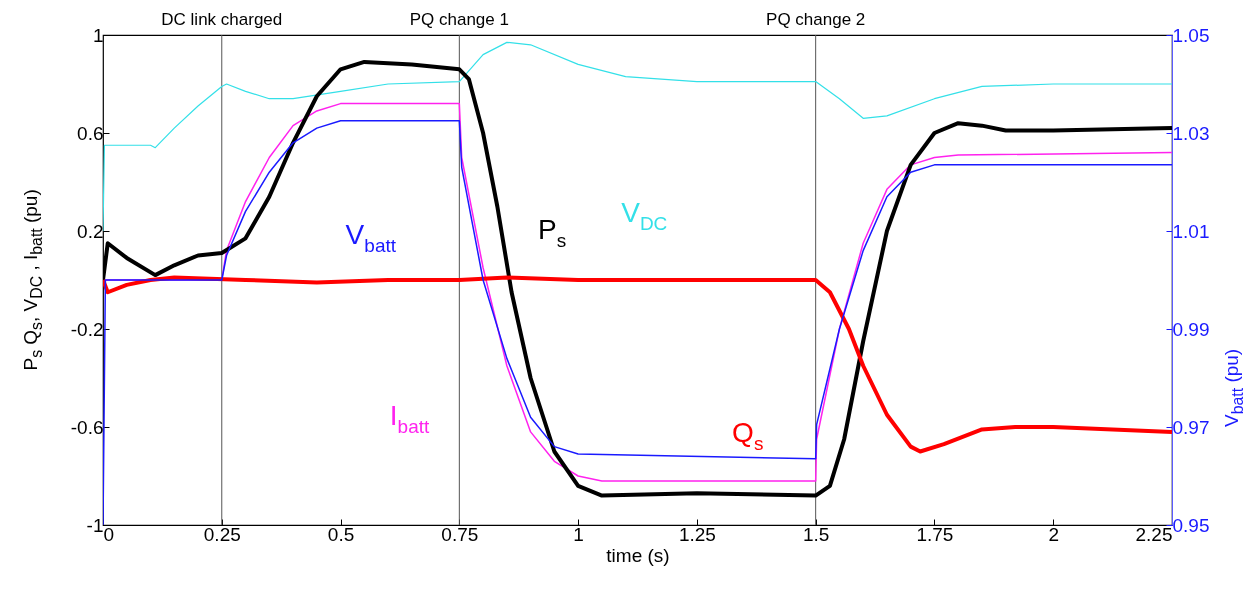  Describe the element at coordinates (460, 534) in the screenshot. I see `x-tick-label: 0.75` at that location.